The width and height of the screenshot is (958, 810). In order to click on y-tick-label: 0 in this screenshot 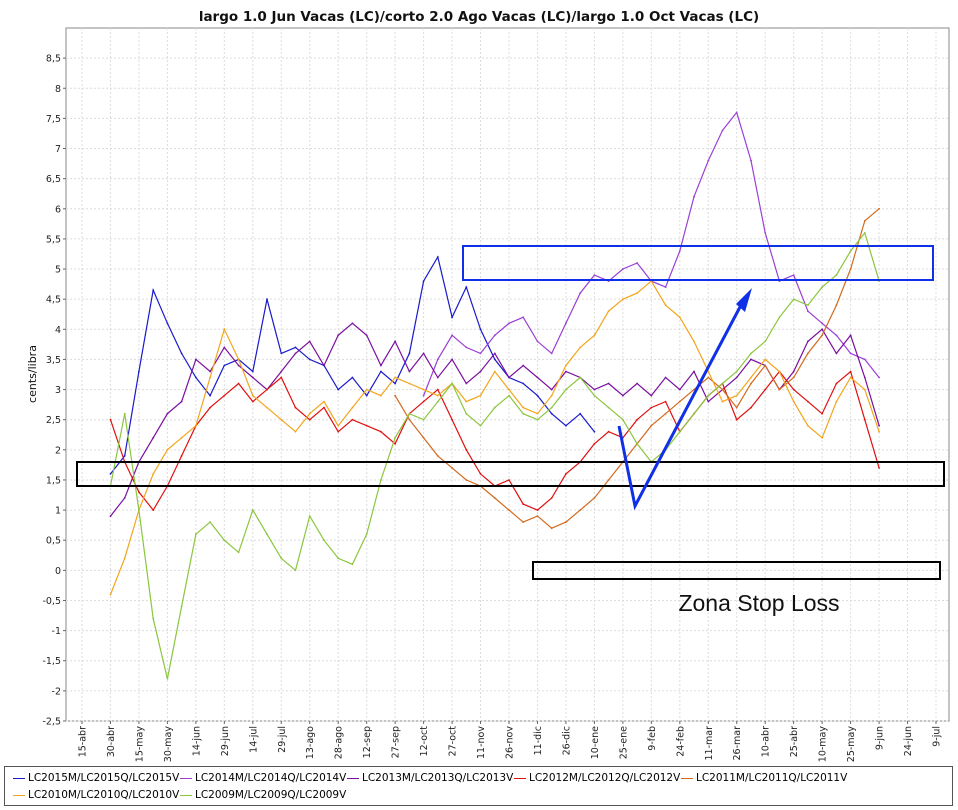, I will do `click(58, 571)`.